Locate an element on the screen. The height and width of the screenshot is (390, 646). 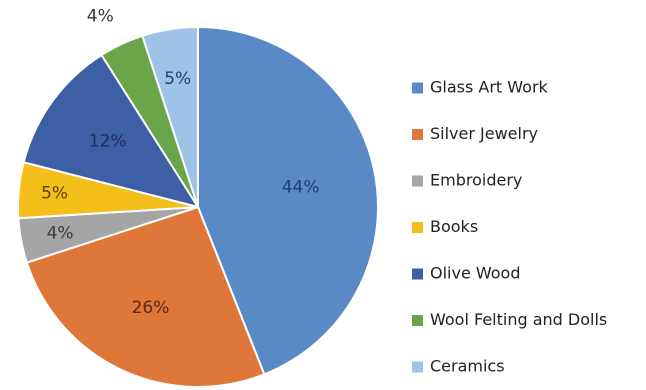
legend-item-wool-felting-and-dolls: Wool Felting and Dolls is located at coordinates (509, 319).